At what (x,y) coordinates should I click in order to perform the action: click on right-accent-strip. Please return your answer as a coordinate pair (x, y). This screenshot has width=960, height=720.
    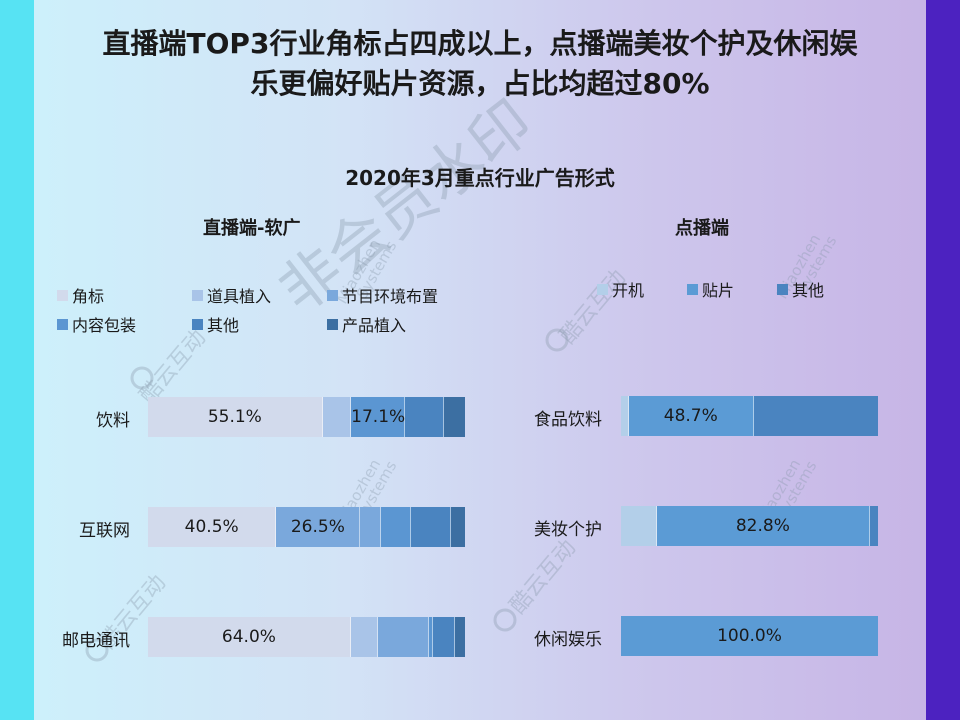
    Looking at the image, I should click on (943, 360).